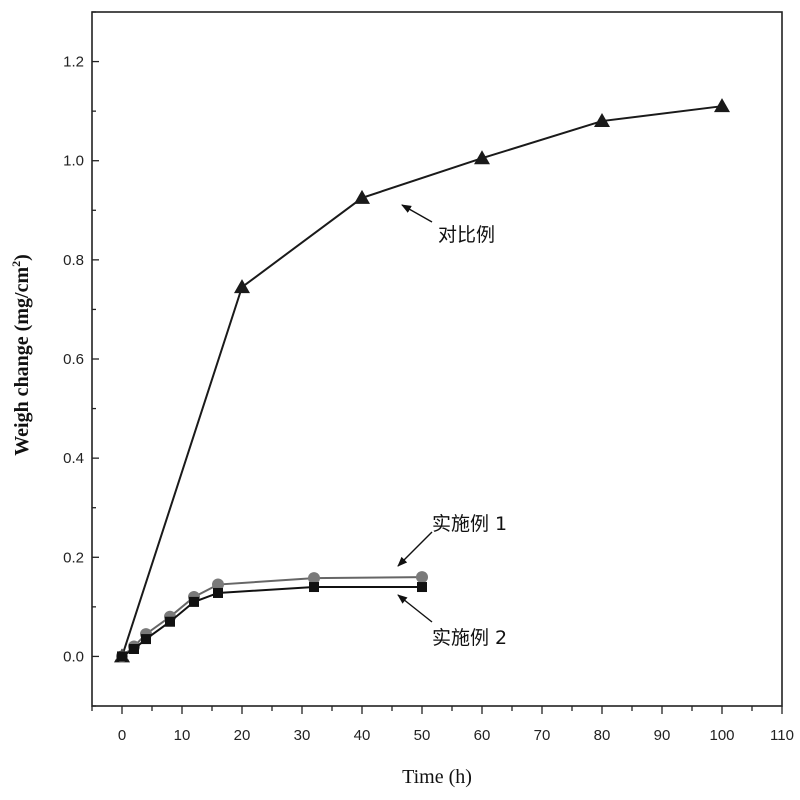 The image size is (800, 800). Describe the element at coordinates (22, 257) in the screenshot. I see `y-axis-title-close: )` at that location.